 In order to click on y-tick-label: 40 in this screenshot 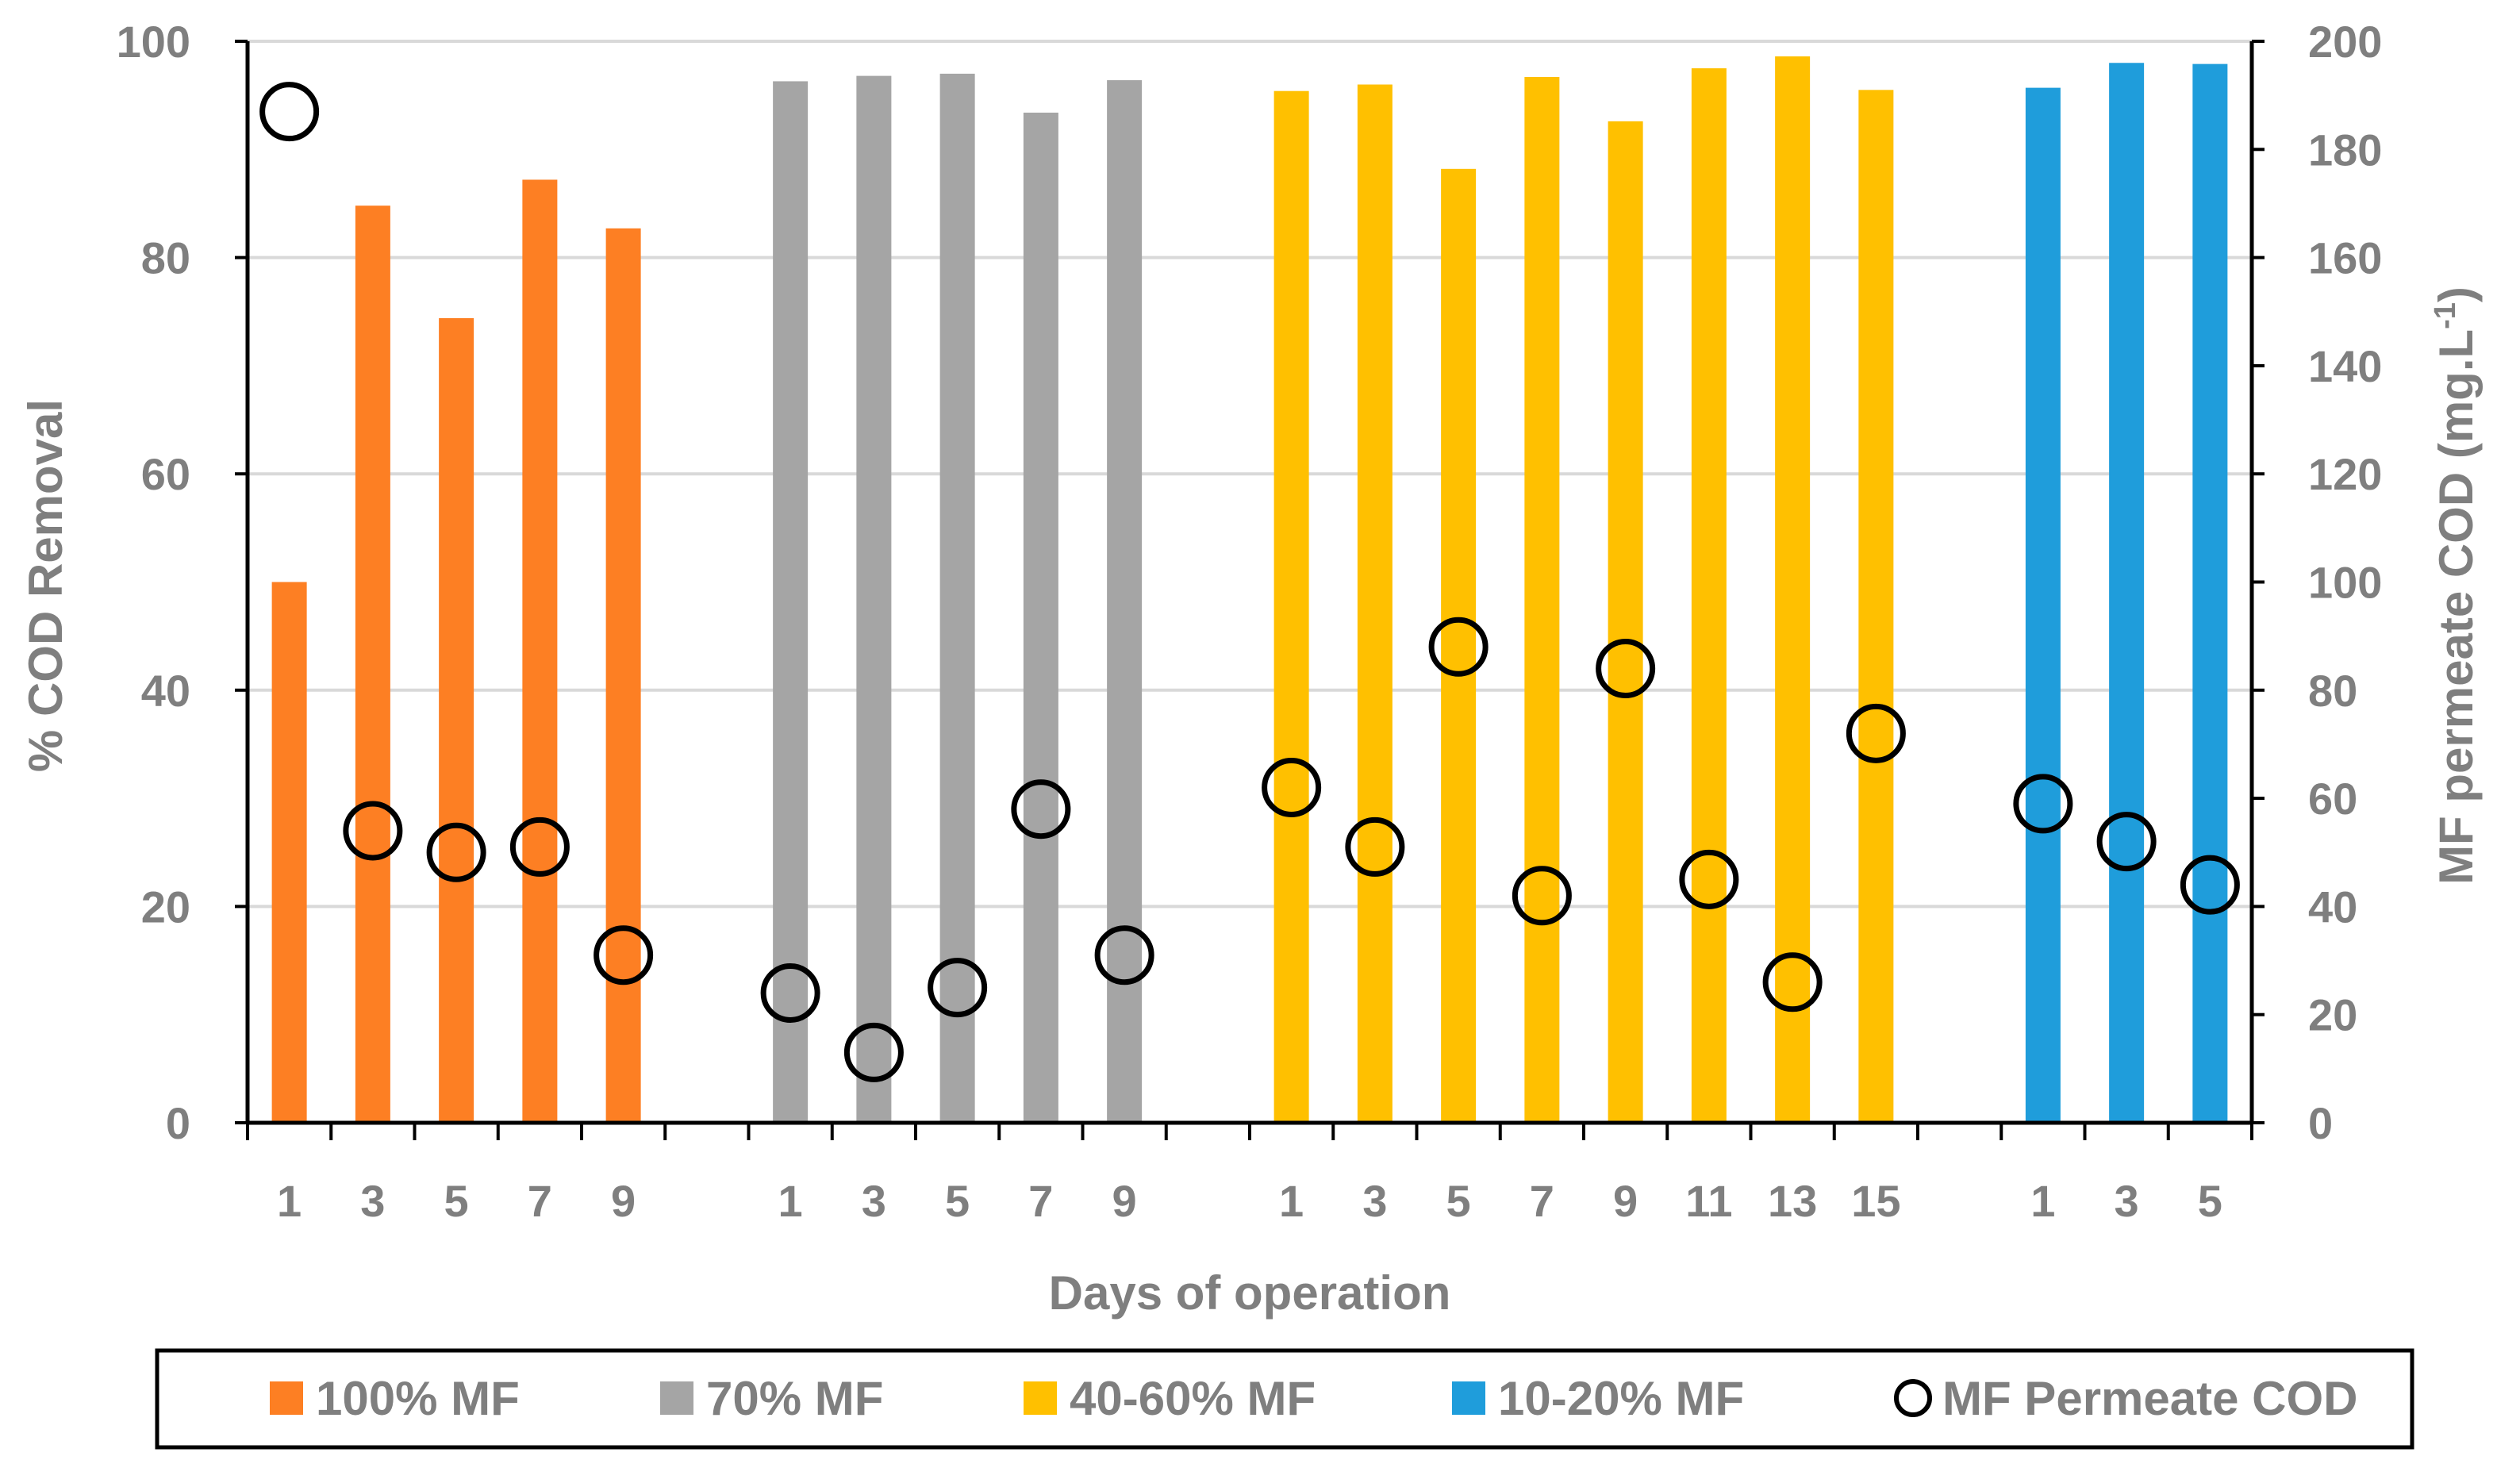, I will do `click(165, 691)`.